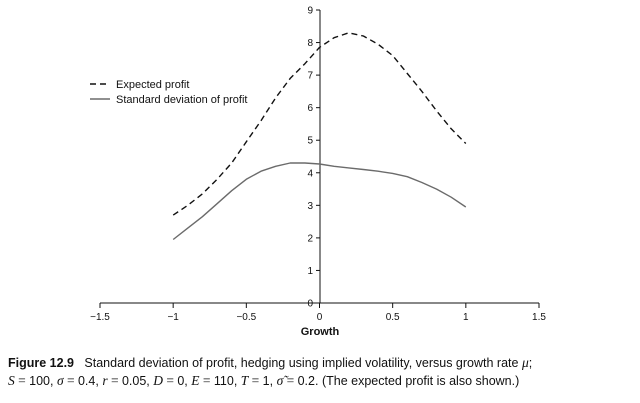  I want to click on caption-param-value: 100,, so click(43, 381).